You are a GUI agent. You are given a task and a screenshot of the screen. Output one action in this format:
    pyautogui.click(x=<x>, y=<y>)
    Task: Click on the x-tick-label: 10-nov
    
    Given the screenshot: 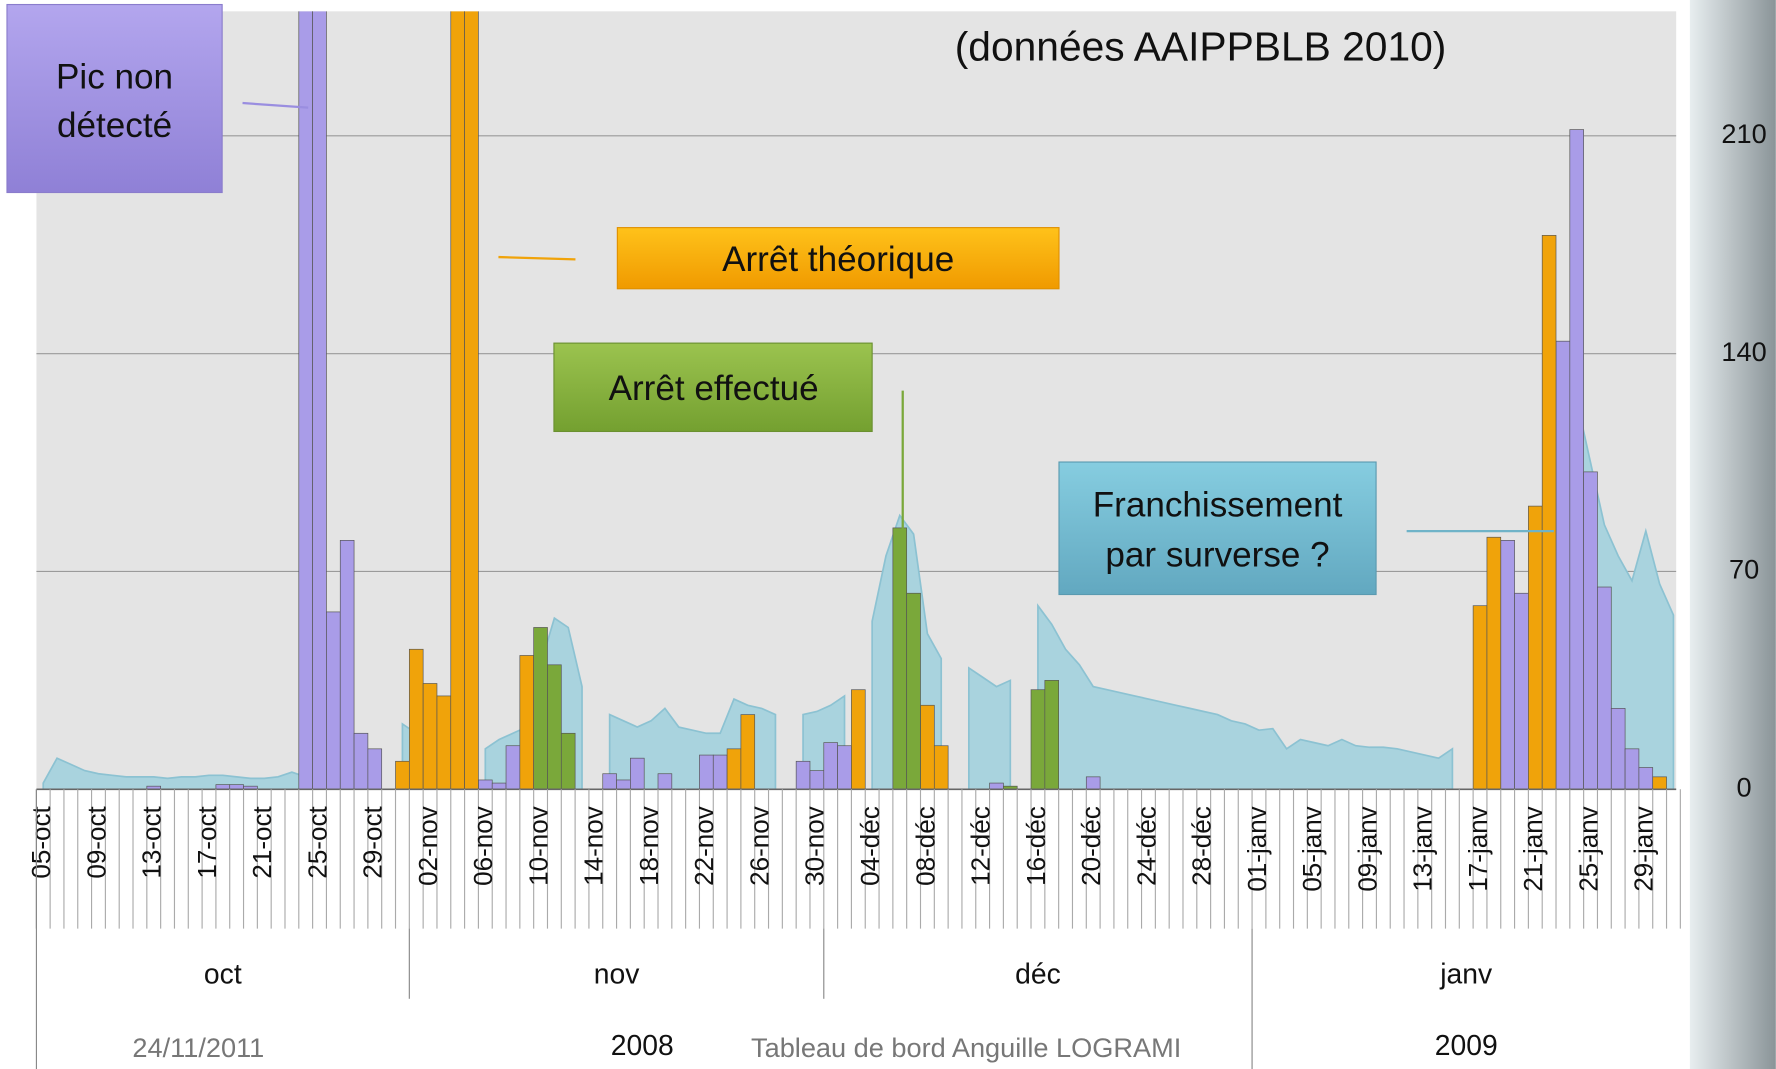 What is the action you would take?
    pyautogui.click(x=538, y=846)
    